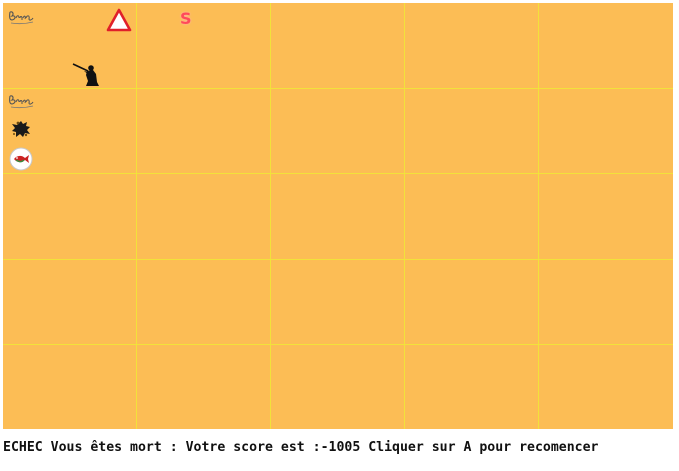  I want to click on hunter-icon, so click(87, 73).